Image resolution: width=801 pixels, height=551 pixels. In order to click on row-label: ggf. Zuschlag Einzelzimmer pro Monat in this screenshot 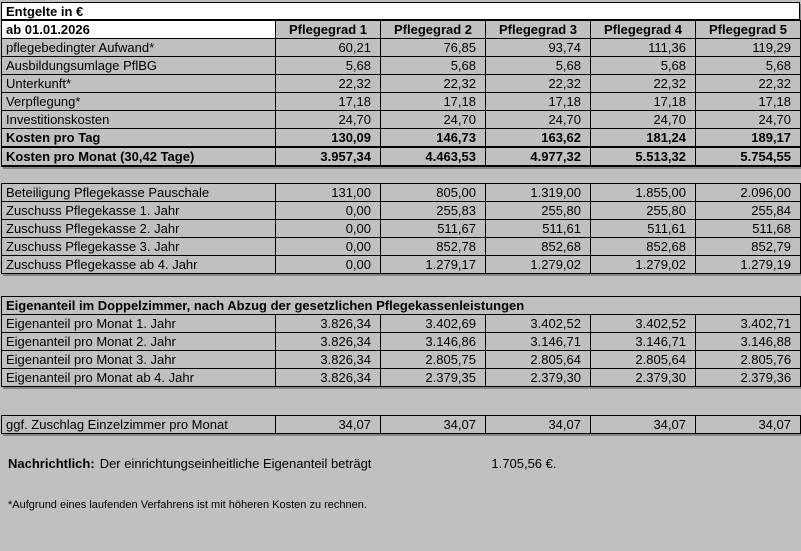, I will do `click(138, 424)`.